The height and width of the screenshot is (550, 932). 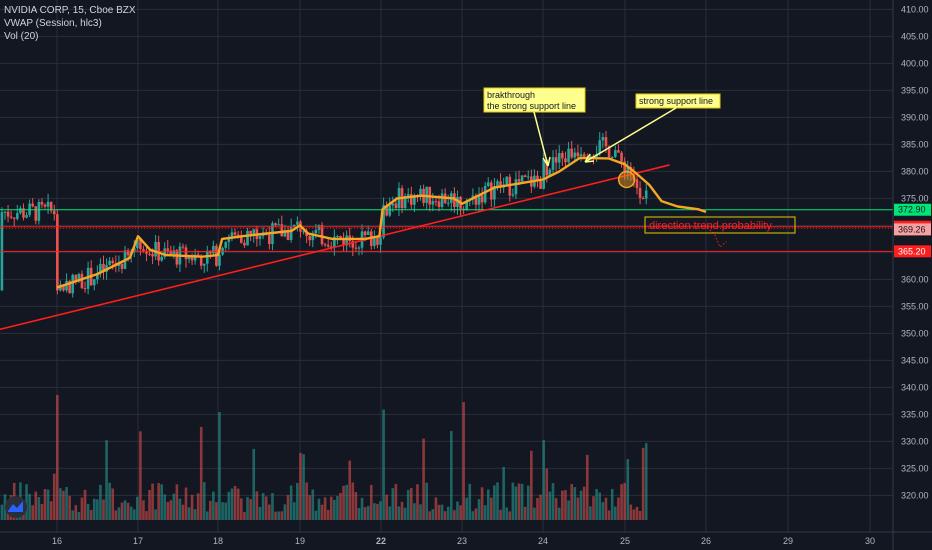 I want to click on price-tag-label: 369.26, so click(x=912, y=229).